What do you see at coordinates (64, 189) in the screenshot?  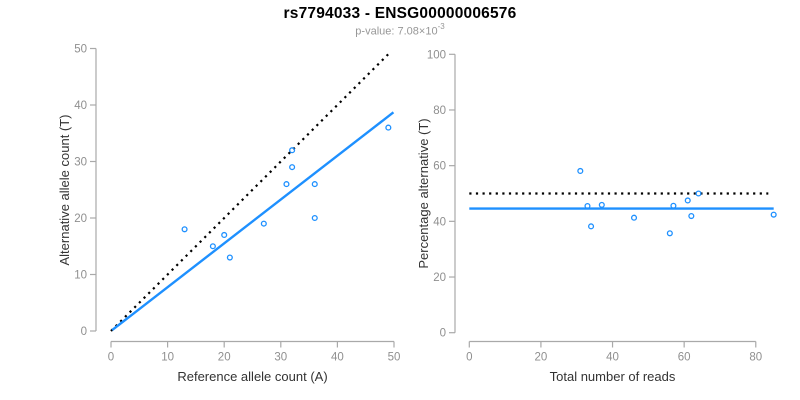 I see `left-yaxis-title: Alternative allele count (T)` at bounding box center [64, 189].